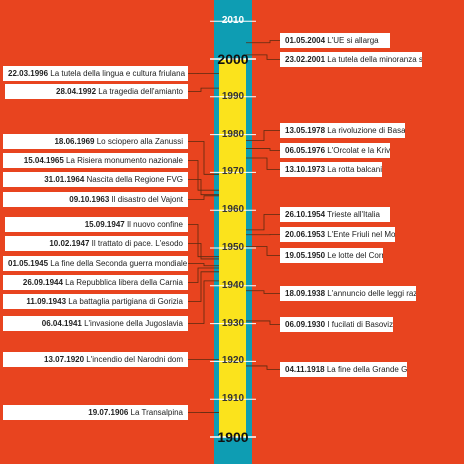 This screenshot has width=464, height=464. Describe the element at coordinates (133, 359) in the screenshot. I see `event-title: L'incendio del Narodni dom` at that location.